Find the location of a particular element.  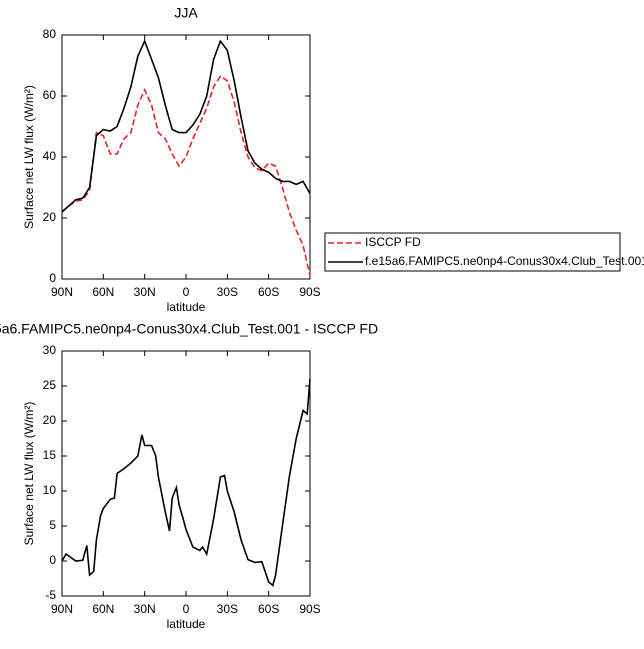

y-tick-label: -5 is located at coordinates (50, 595).